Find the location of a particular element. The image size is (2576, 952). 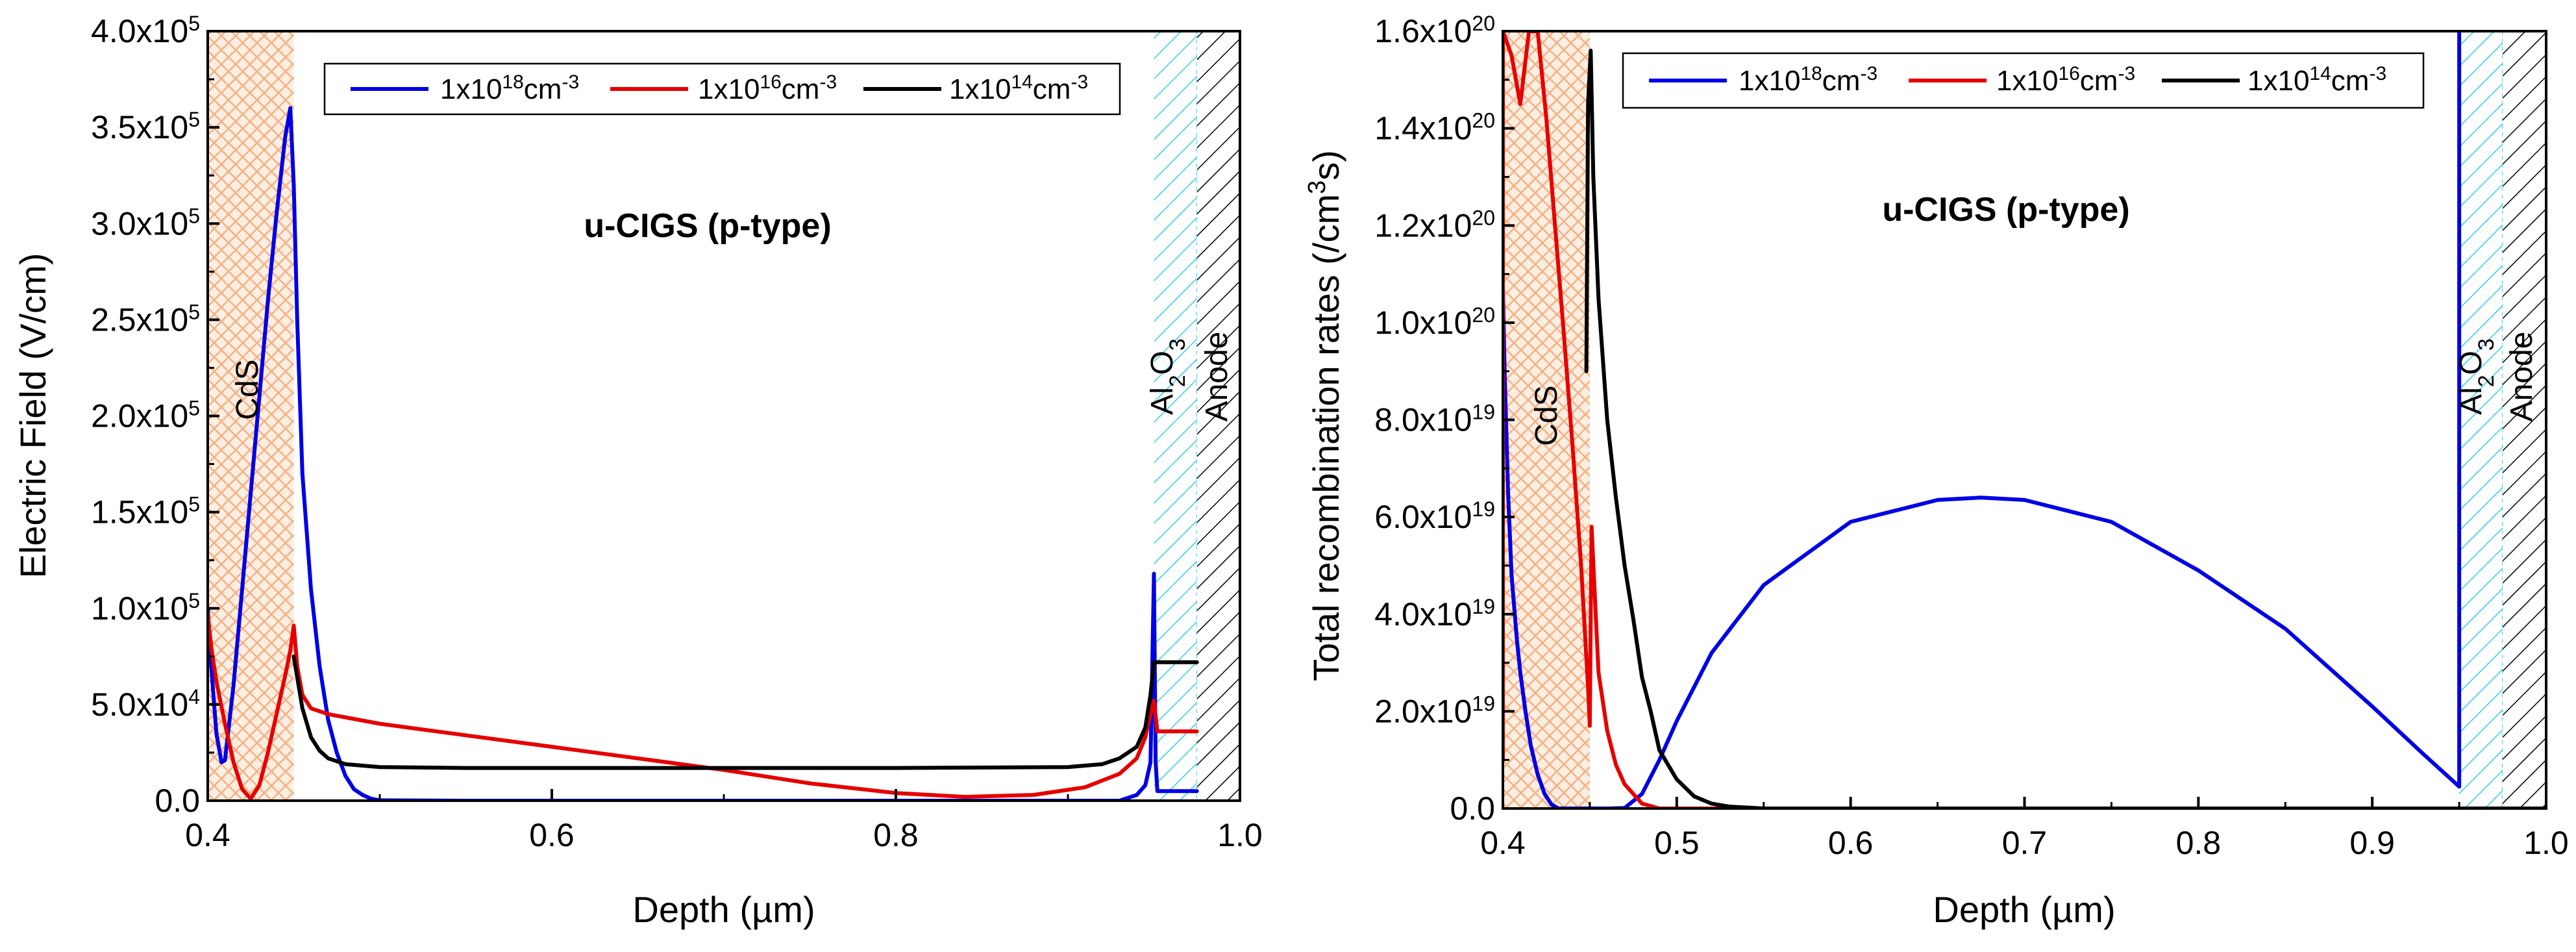

legend-label-1e16-right: 1x1016cm-3 is located at coordinates (2065, 80).